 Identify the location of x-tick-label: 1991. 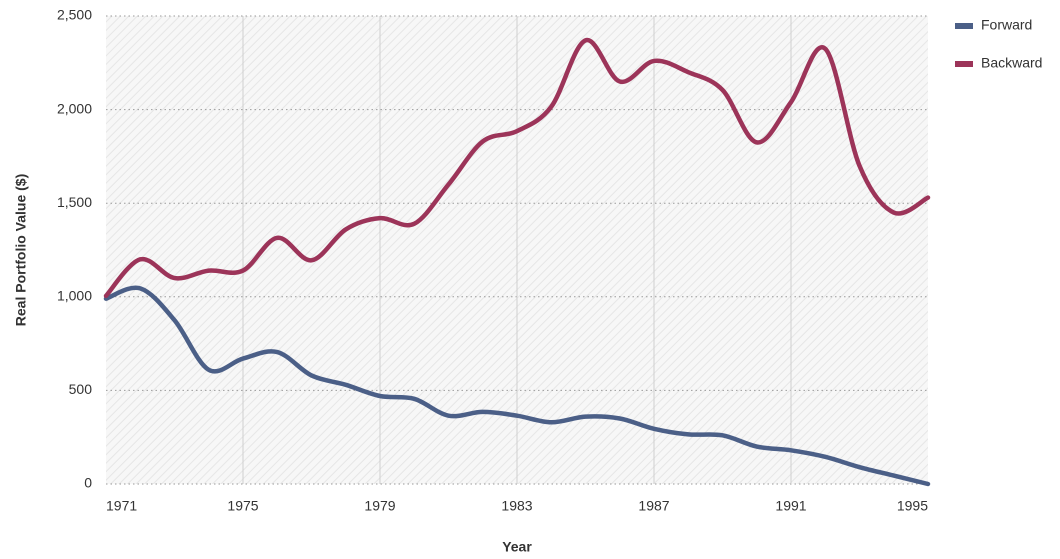
(790, 506).